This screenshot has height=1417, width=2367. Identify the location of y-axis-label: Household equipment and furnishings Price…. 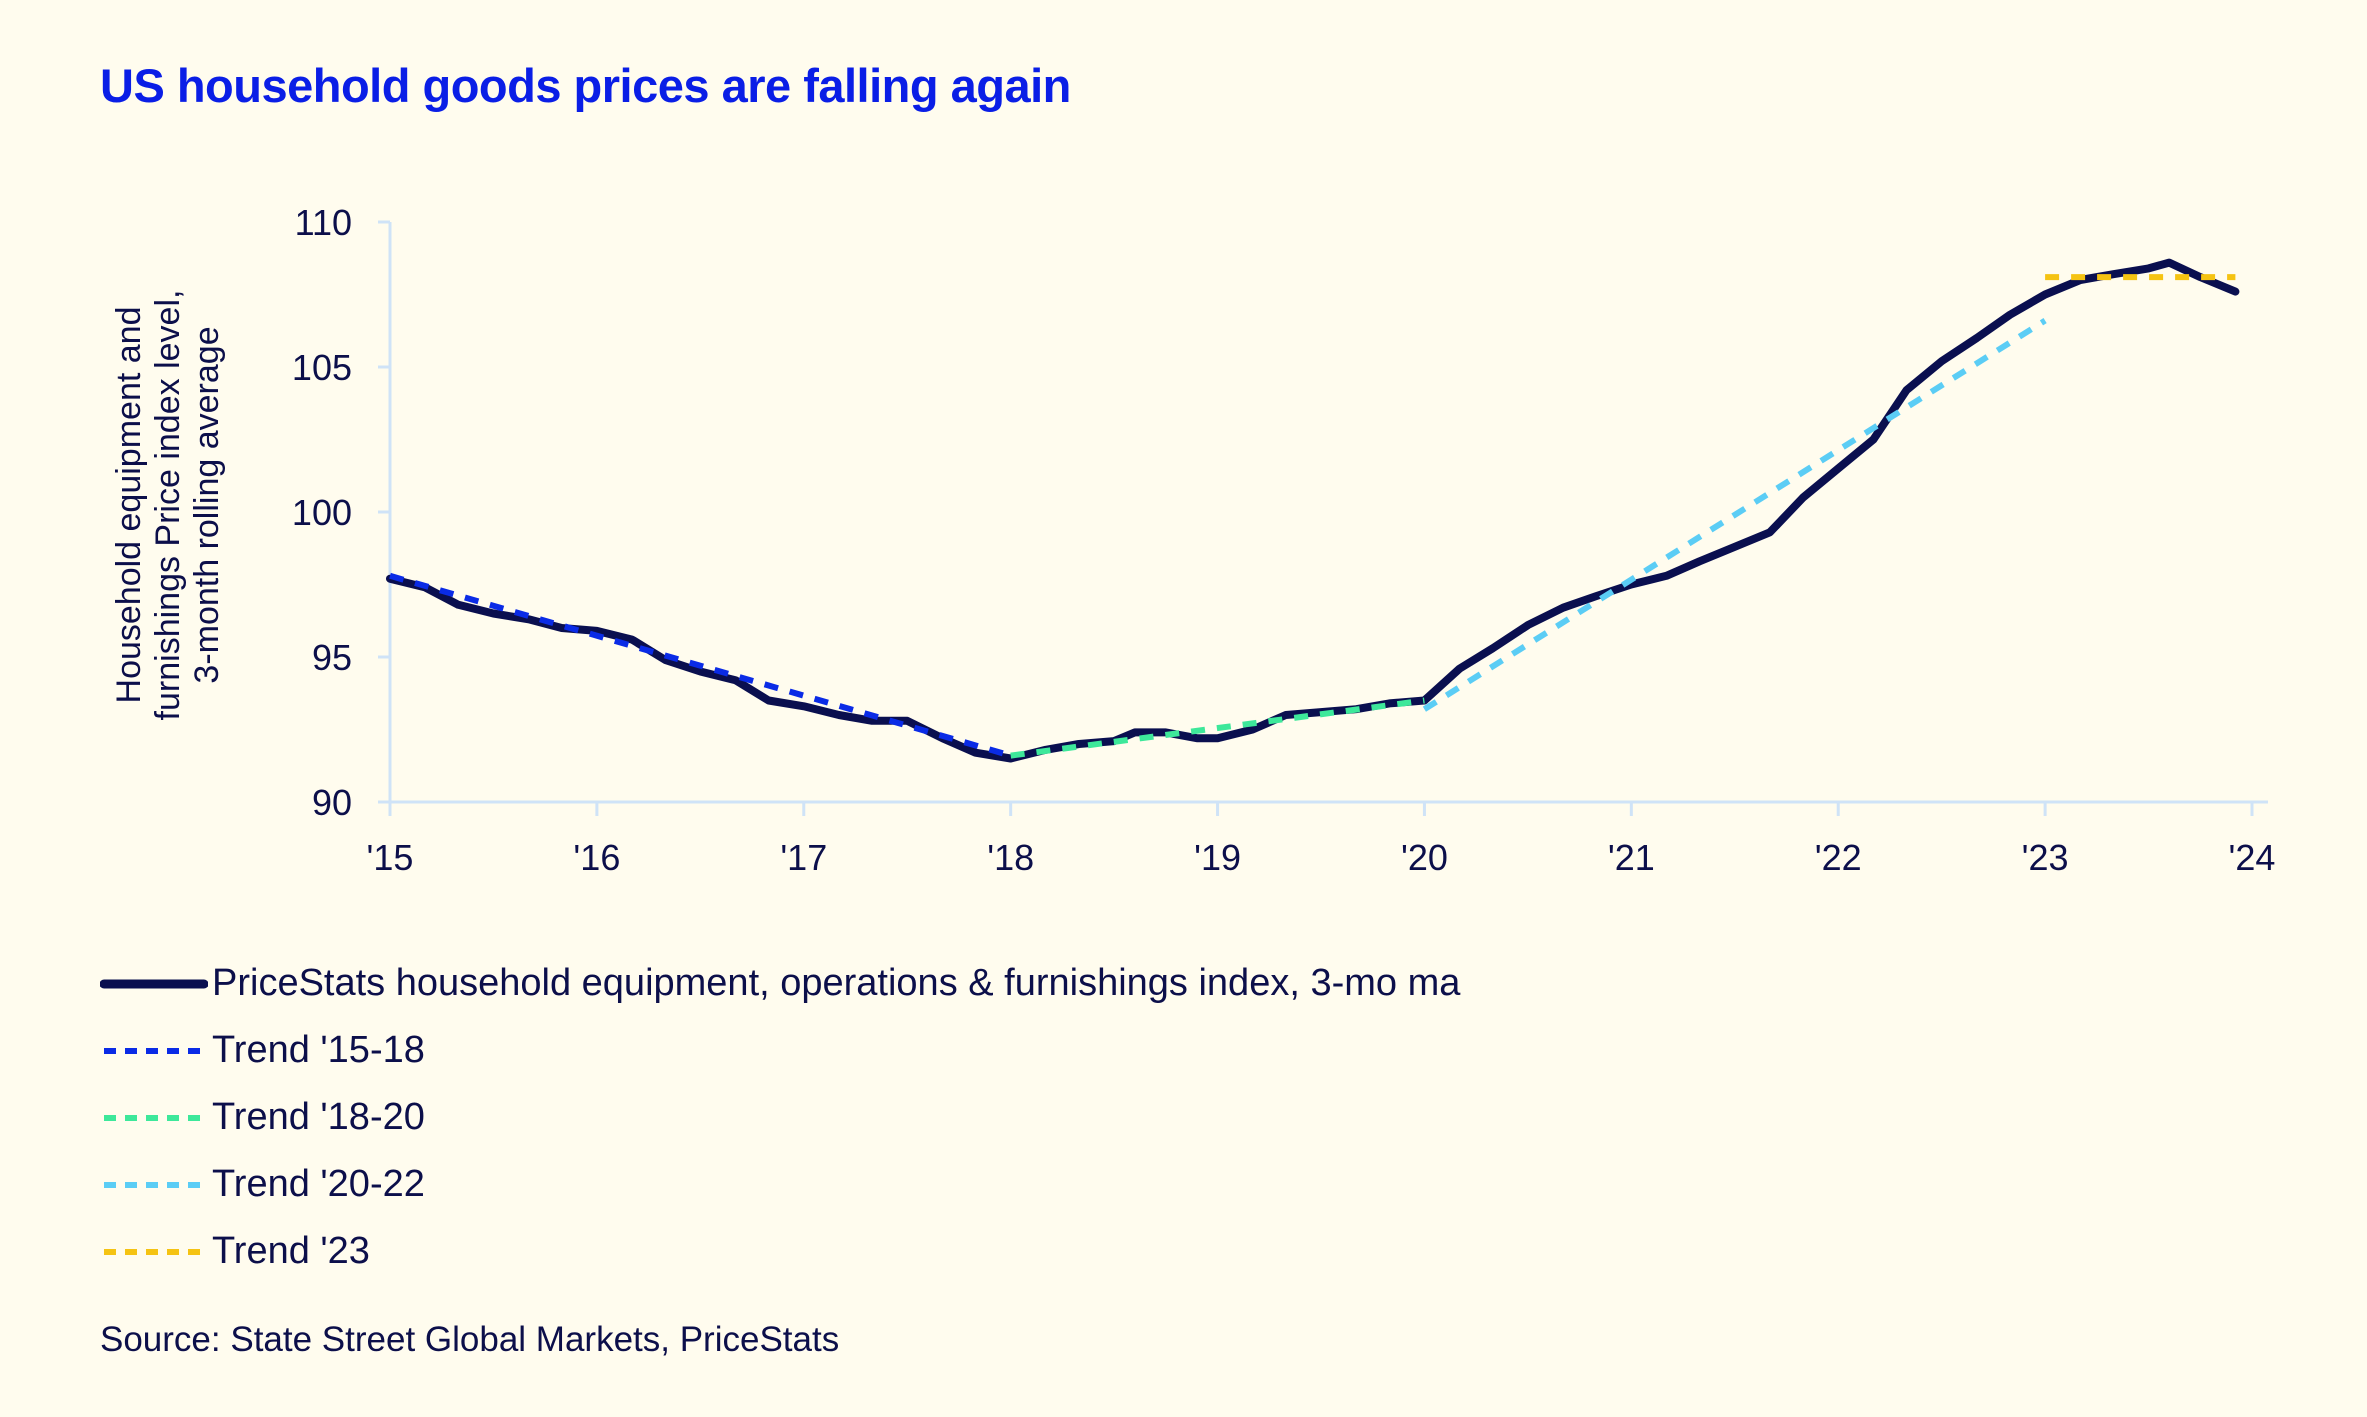
(168, 505).